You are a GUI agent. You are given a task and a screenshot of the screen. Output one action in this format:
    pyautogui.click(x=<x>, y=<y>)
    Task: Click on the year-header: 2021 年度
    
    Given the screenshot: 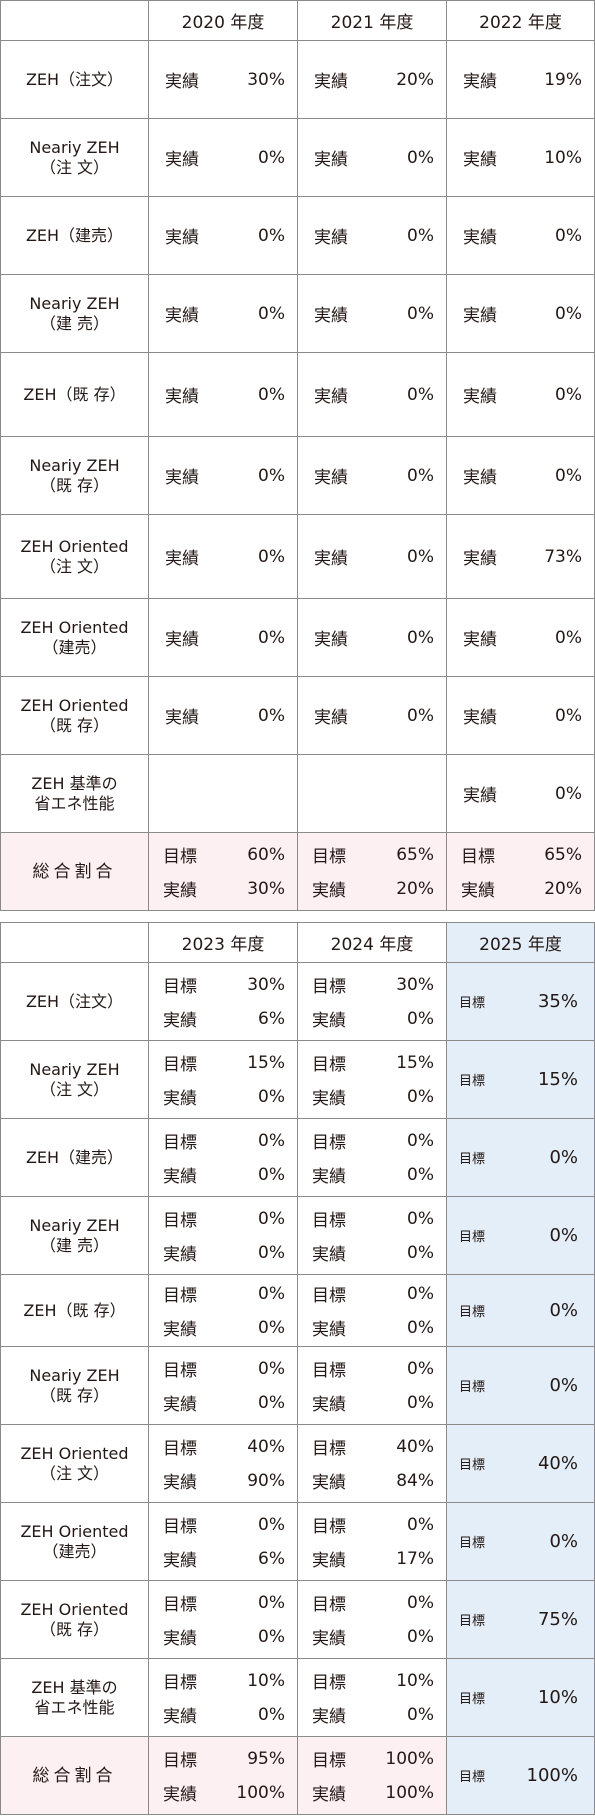 What is the action you would take?
    pyautogui.click(x=372, y=20)
    